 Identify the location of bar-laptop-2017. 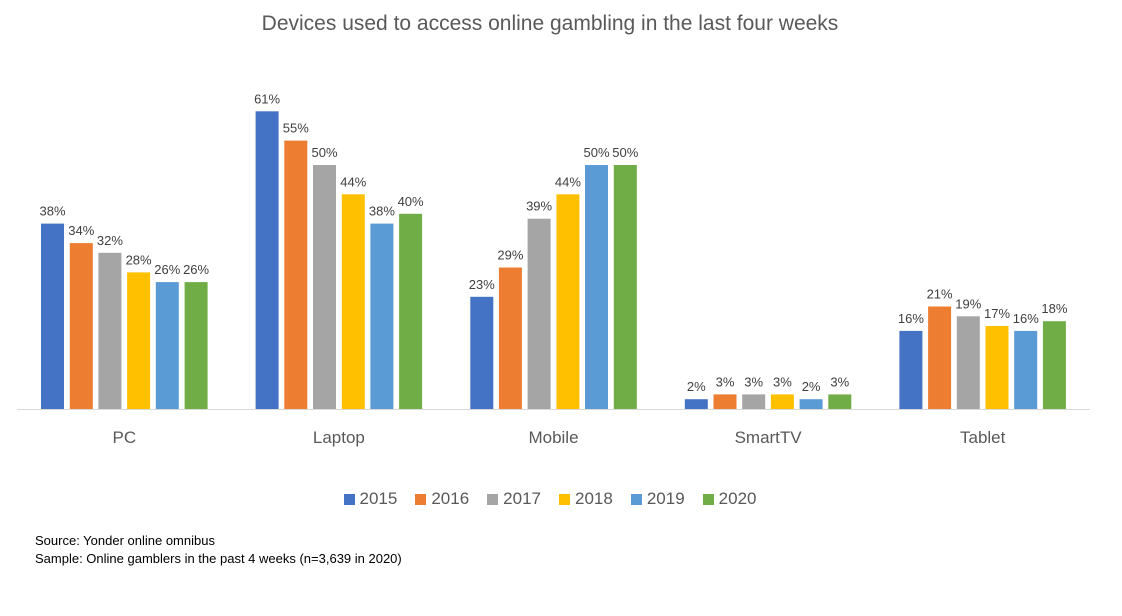
(324, 287).